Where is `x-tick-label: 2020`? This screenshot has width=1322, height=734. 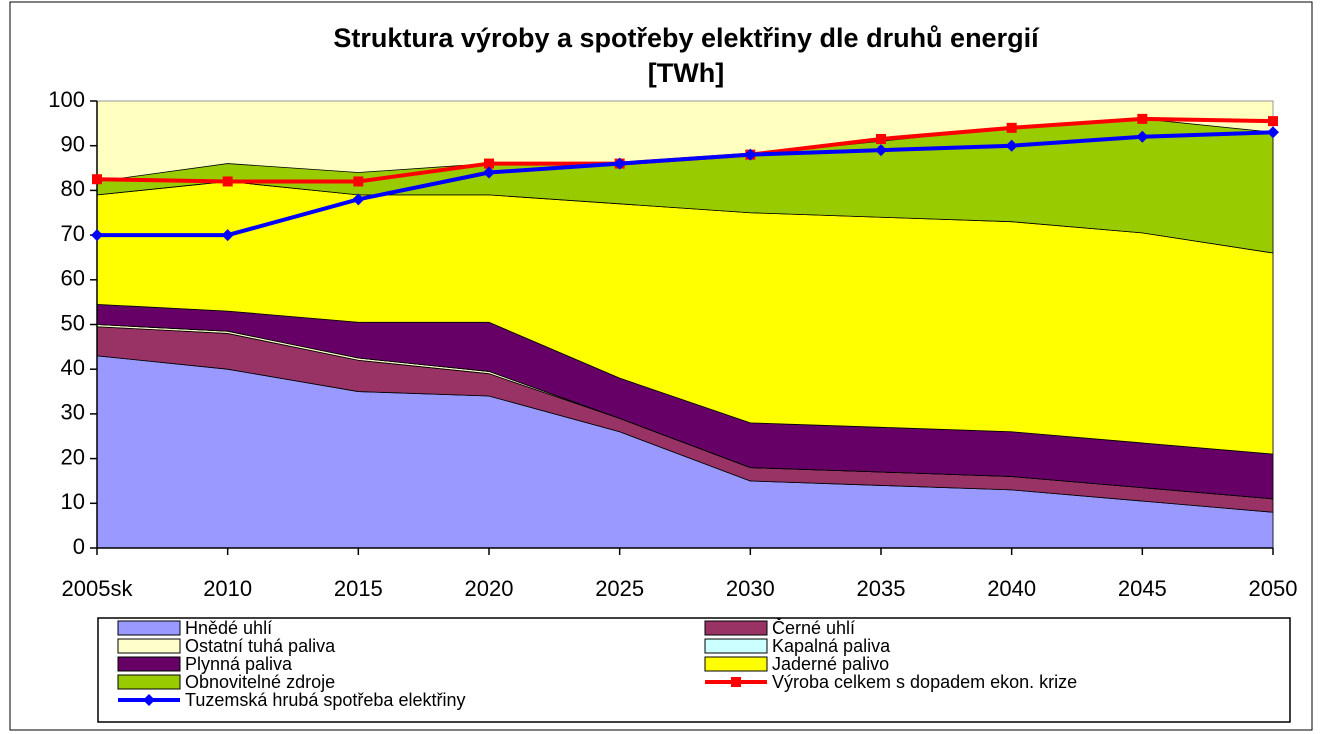
x-tick-label: 2020 is located at coordinates (489, 588).